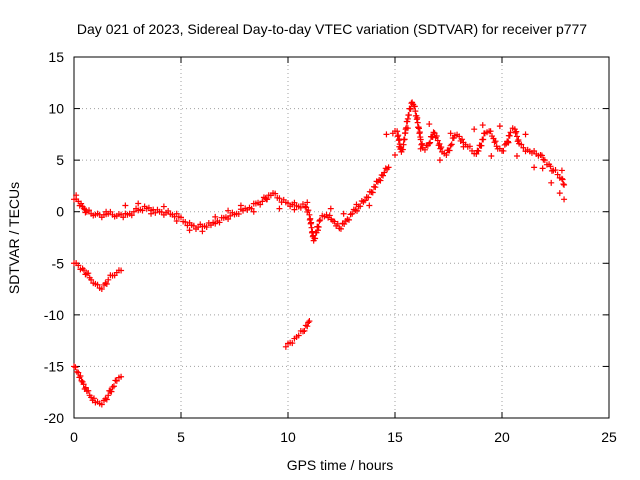 This screenshot has width=640, height=480. Describe the element at coordinates (60, 160) in the screenshot. I see `y-tick-label: 5` at that location.